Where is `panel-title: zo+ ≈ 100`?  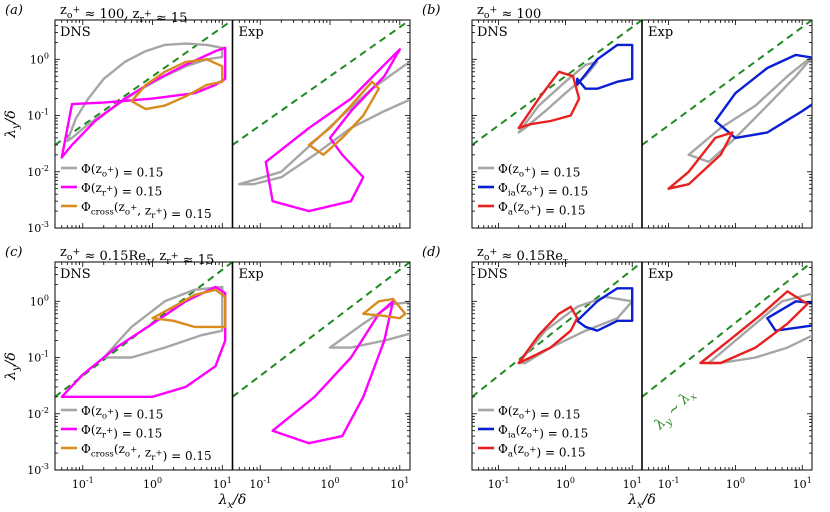 panel-title: zo+ ≈ 100 is located at coordinates (509, 12).